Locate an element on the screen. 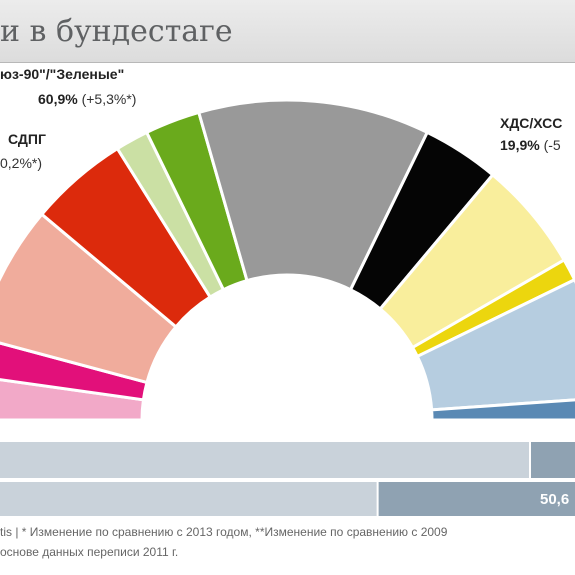 This screenshot has width=575, height=575. cdu-value-label: 19,9% (-5 is located at coordinates (530, 145).